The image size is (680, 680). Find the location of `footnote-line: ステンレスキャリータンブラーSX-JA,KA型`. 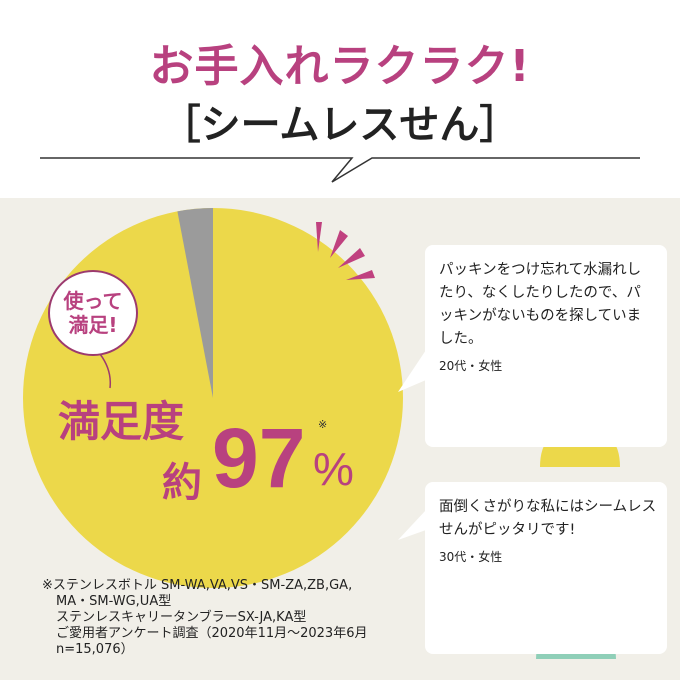

footnote-line: ステンレスキャリータンブラーSX-JA,KA型 is located at coordinates (181, 617).